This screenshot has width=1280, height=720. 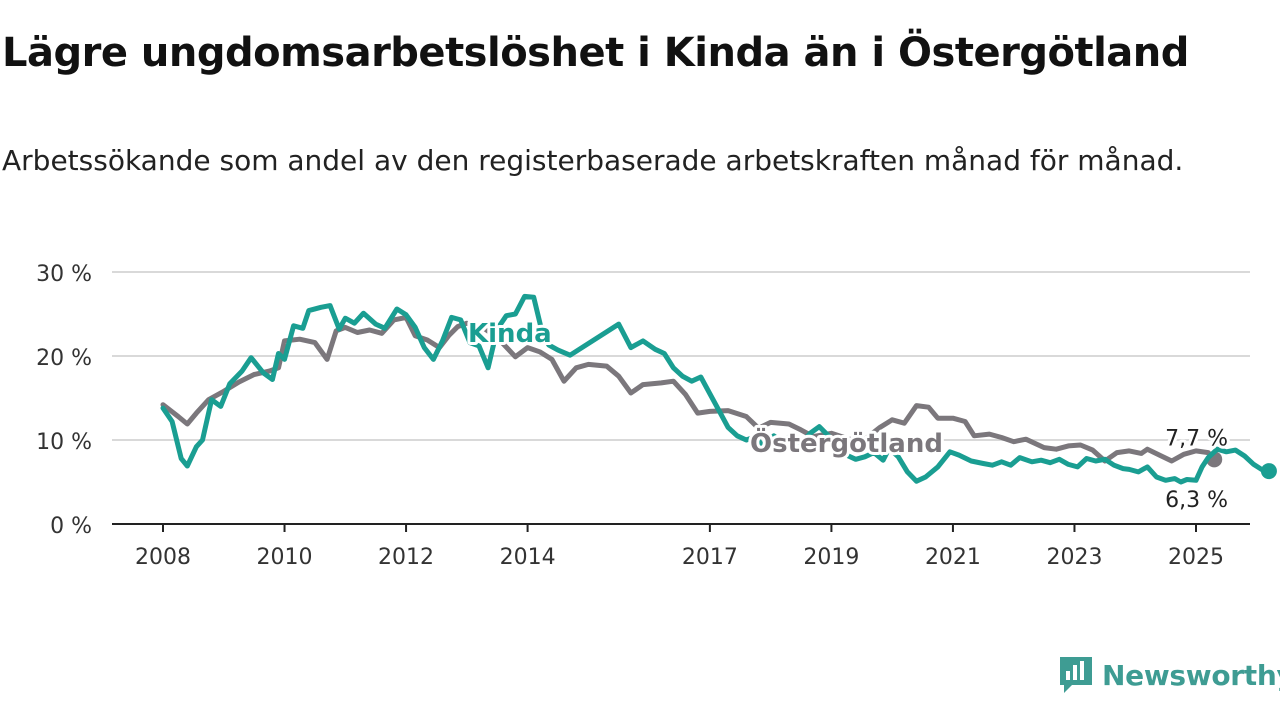 I want to click on y-axis-tick-labels: 0 % 10 % 20 % 30 %, so click(x=64, y=400).